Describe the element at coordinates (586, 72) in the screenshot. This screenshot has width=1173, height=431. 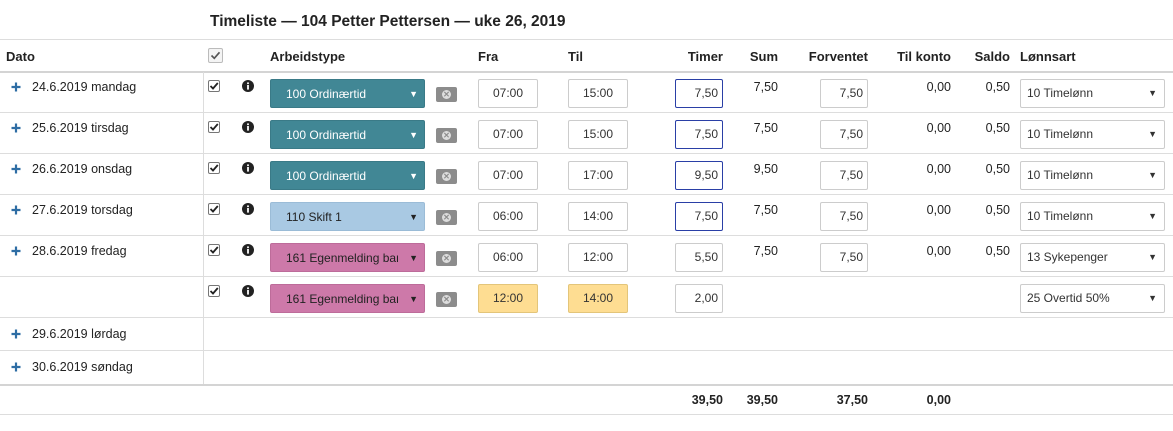
I see `header-bottom-divider` at that location.